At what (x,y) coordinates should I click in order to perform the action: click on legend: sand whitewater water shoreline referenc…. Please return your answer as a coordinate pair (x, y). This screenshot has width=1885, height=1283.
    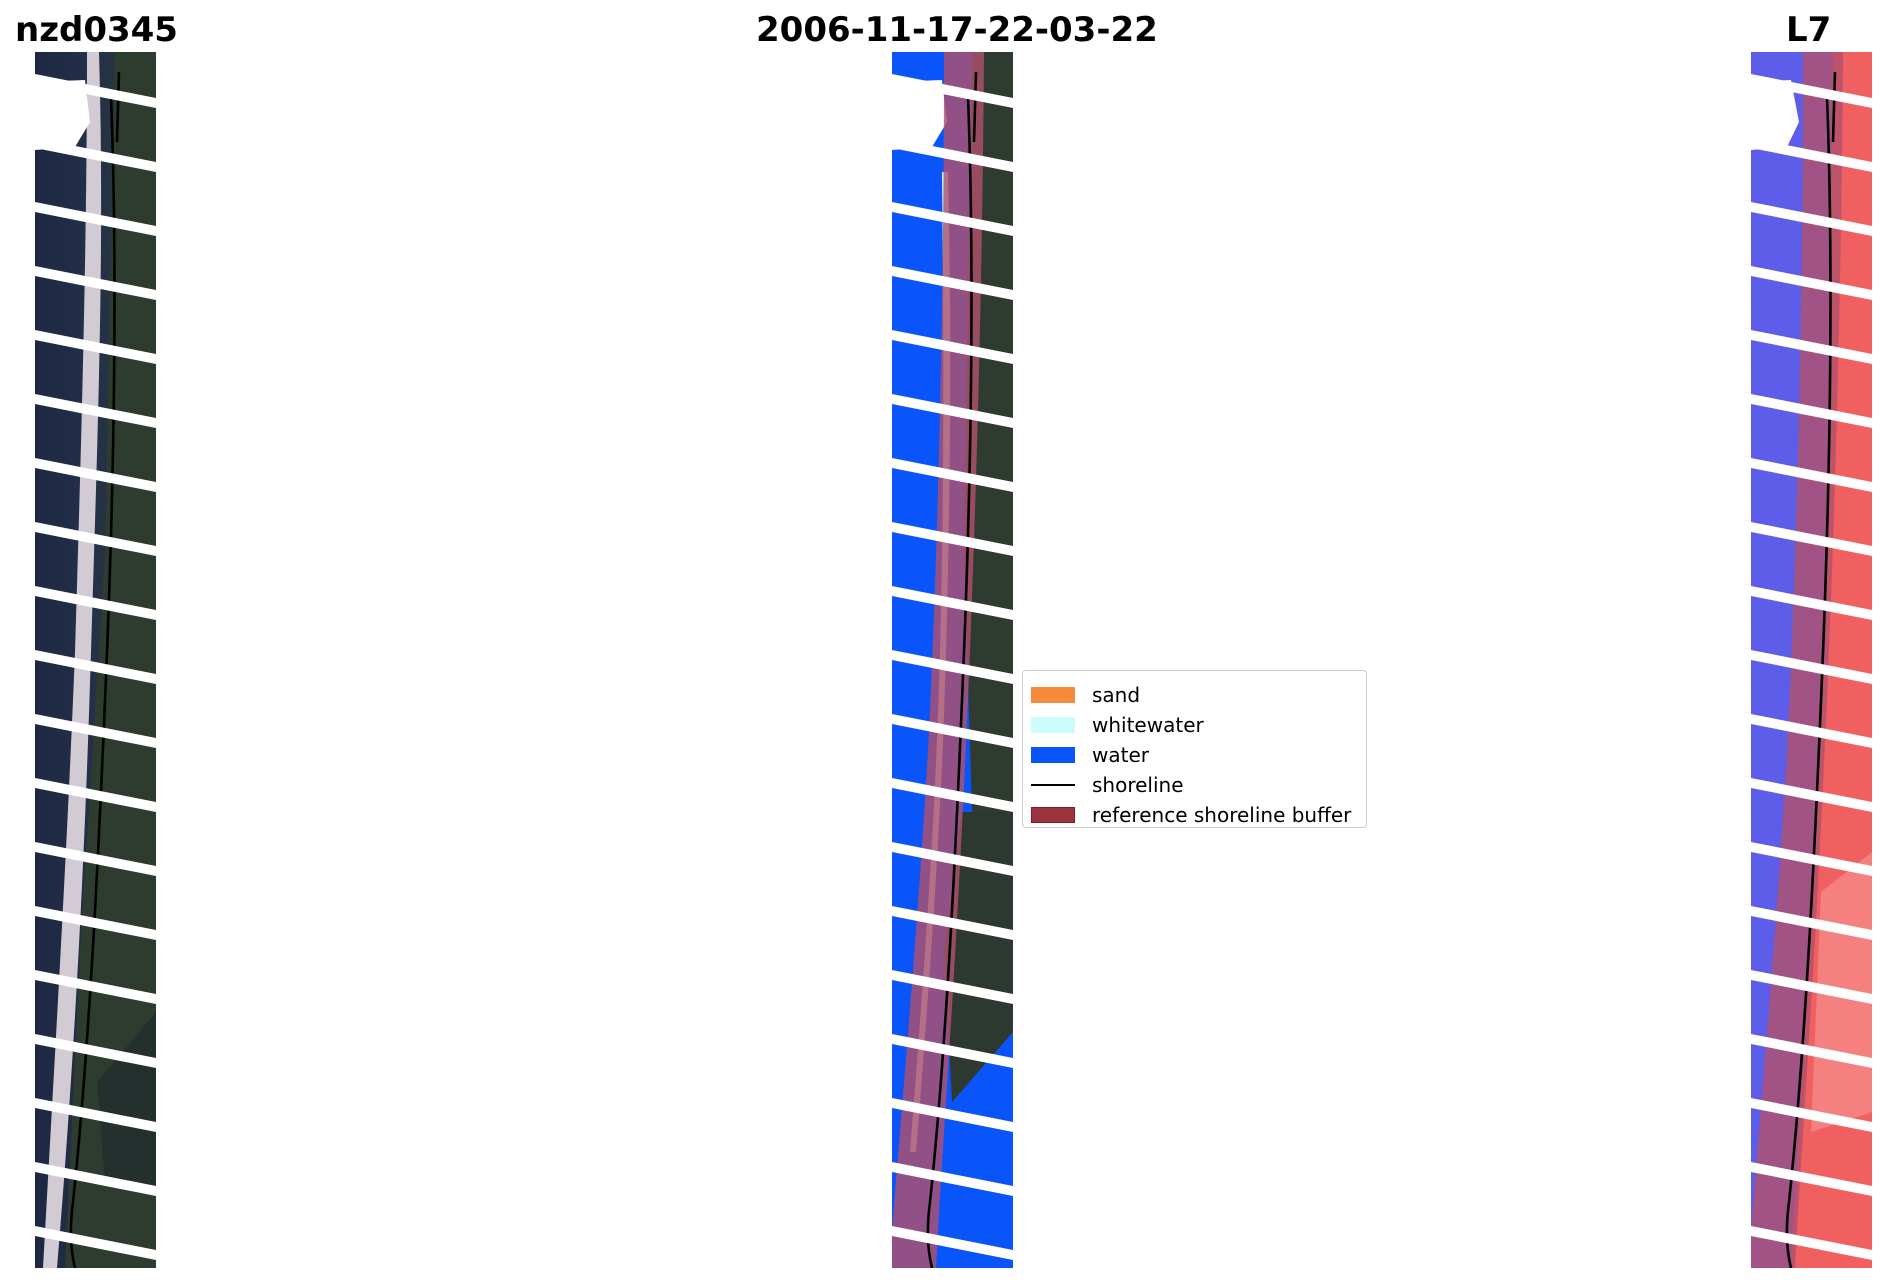
    Looking at the image, I should click on (1194, 749).